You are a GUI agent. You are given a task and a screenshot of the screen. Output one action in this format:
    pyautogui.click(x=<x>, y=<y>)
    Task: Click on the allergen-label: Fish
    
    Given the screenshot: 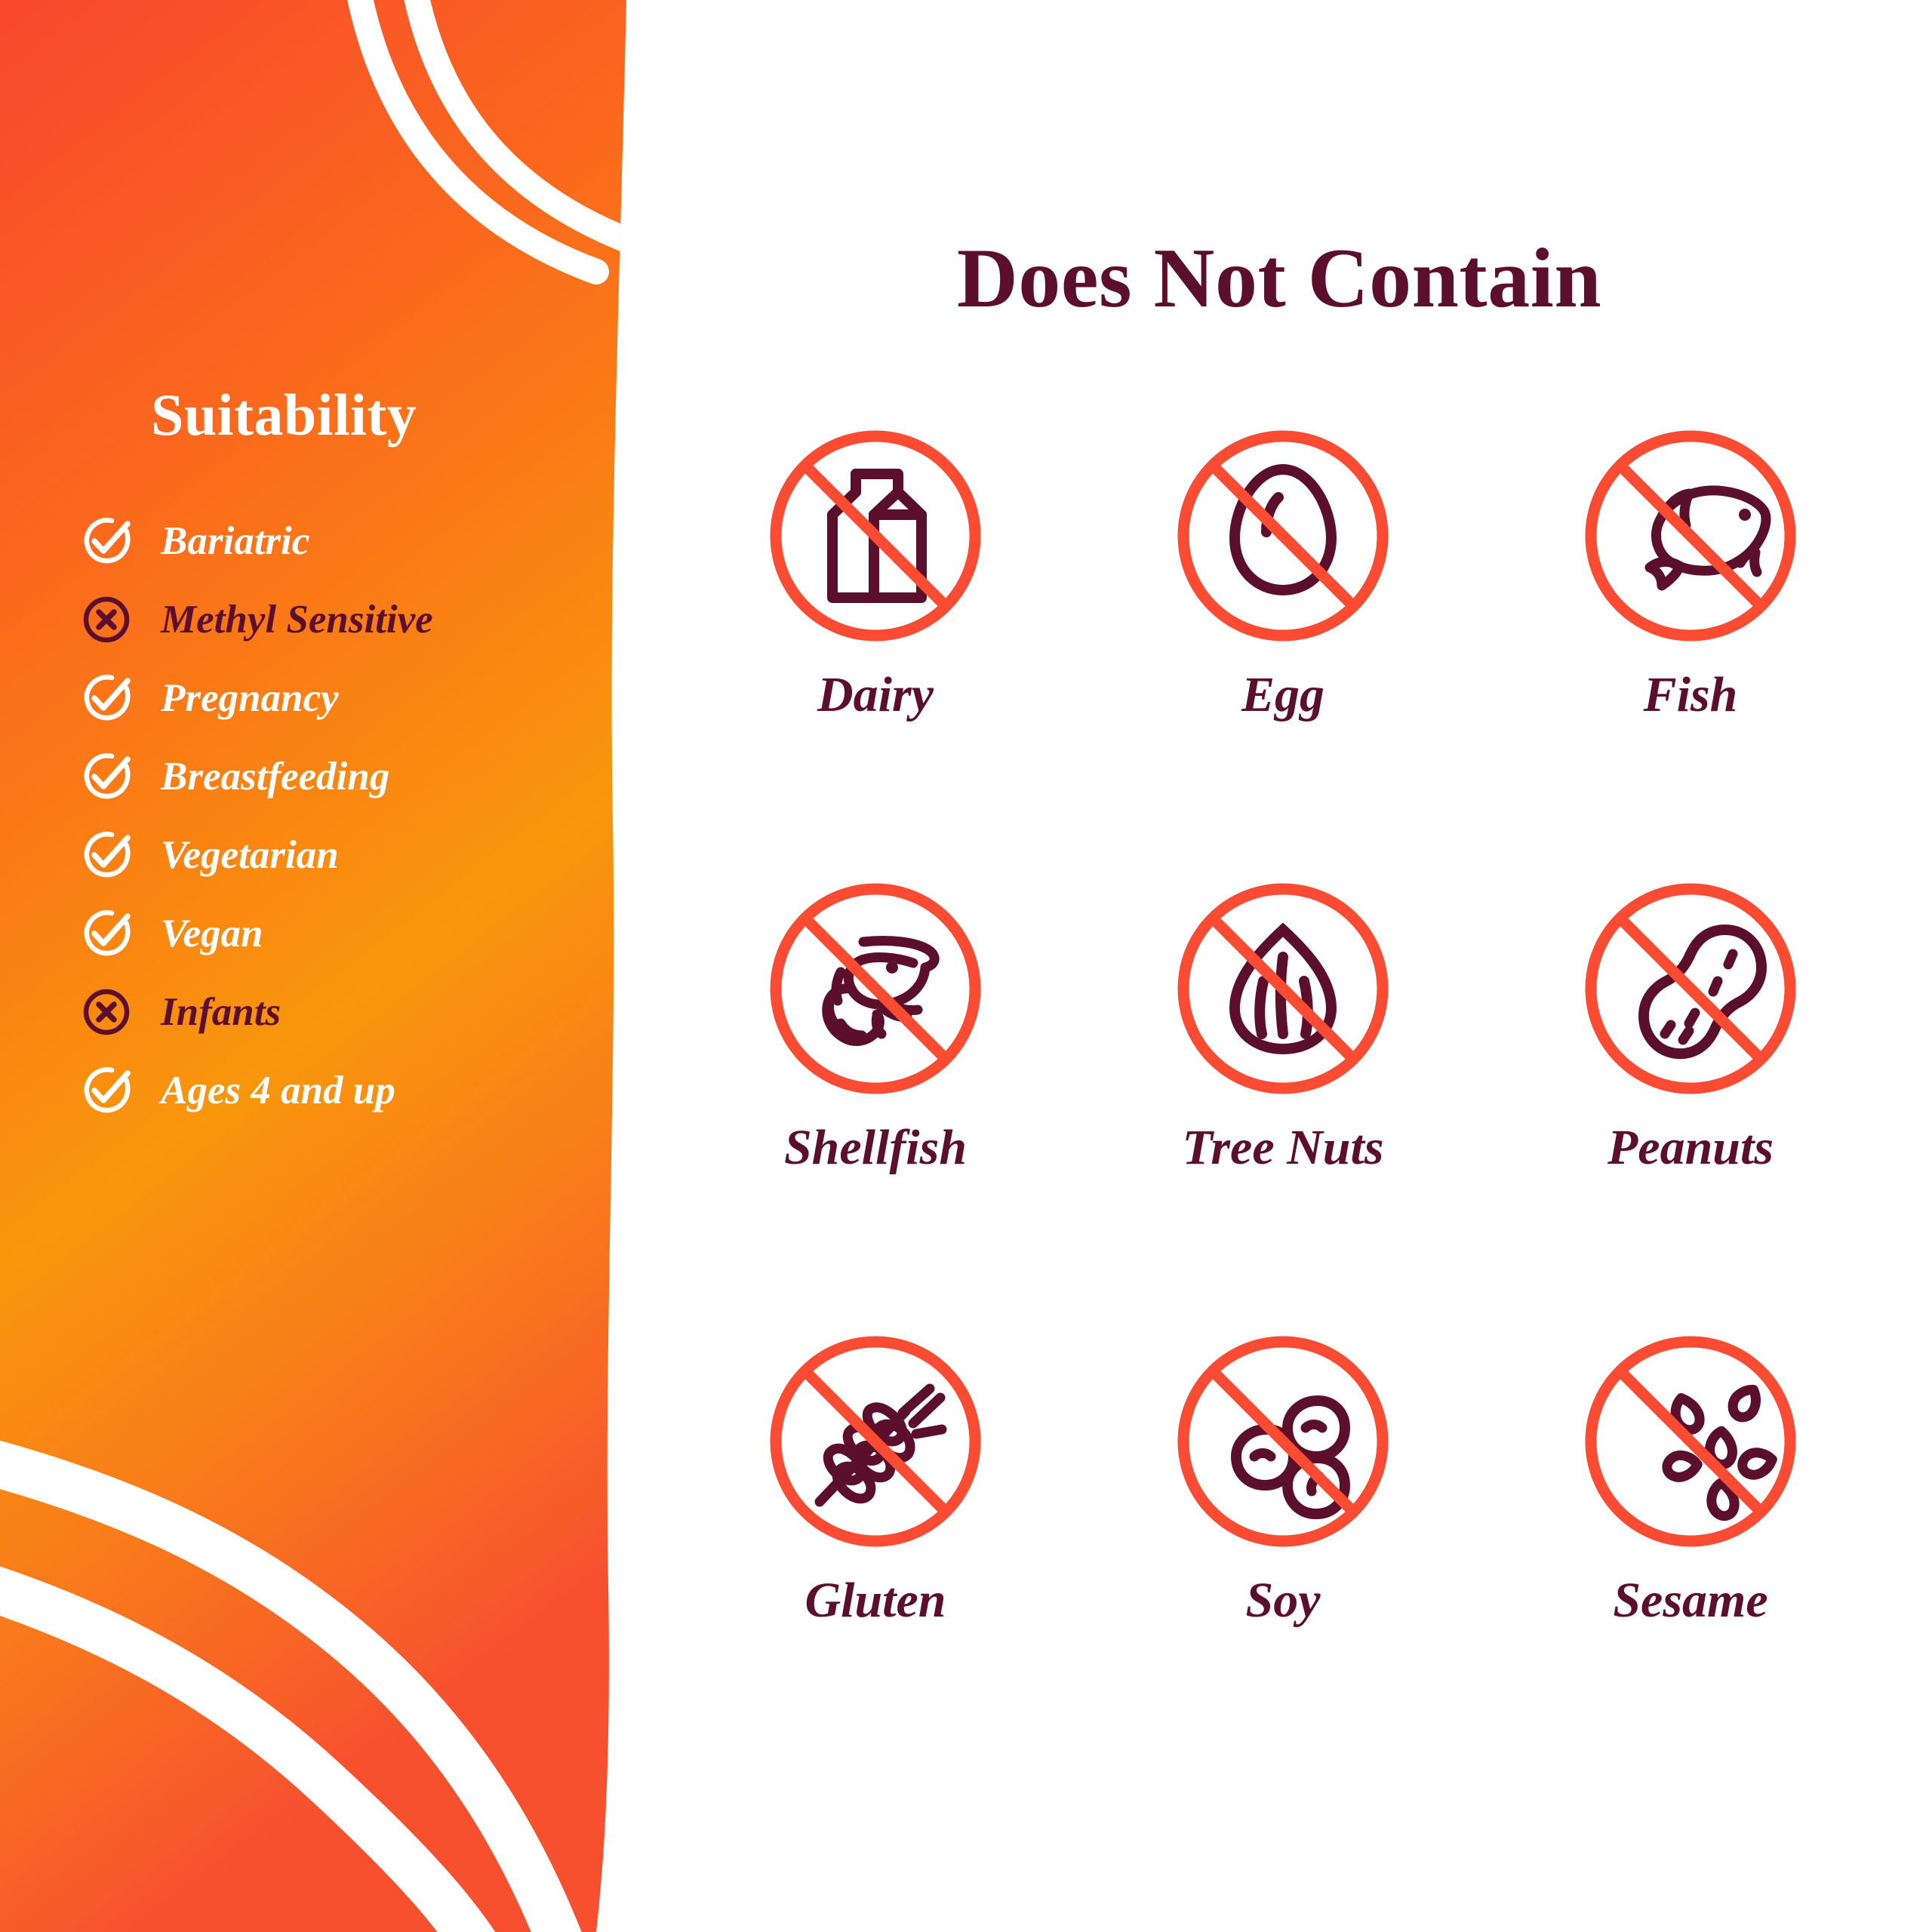 What is the action you would take?
    pyautogui.click(x=1690, y=694)
    